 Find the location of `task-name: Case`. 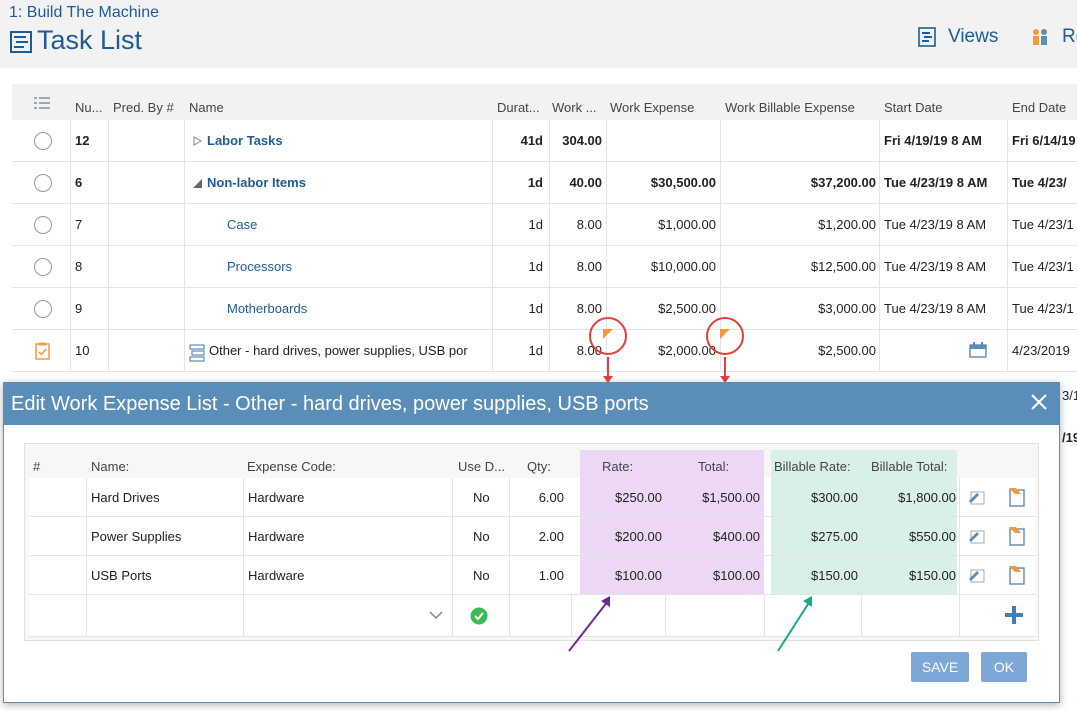

task-name: Case is located at coordinates (242, 224).